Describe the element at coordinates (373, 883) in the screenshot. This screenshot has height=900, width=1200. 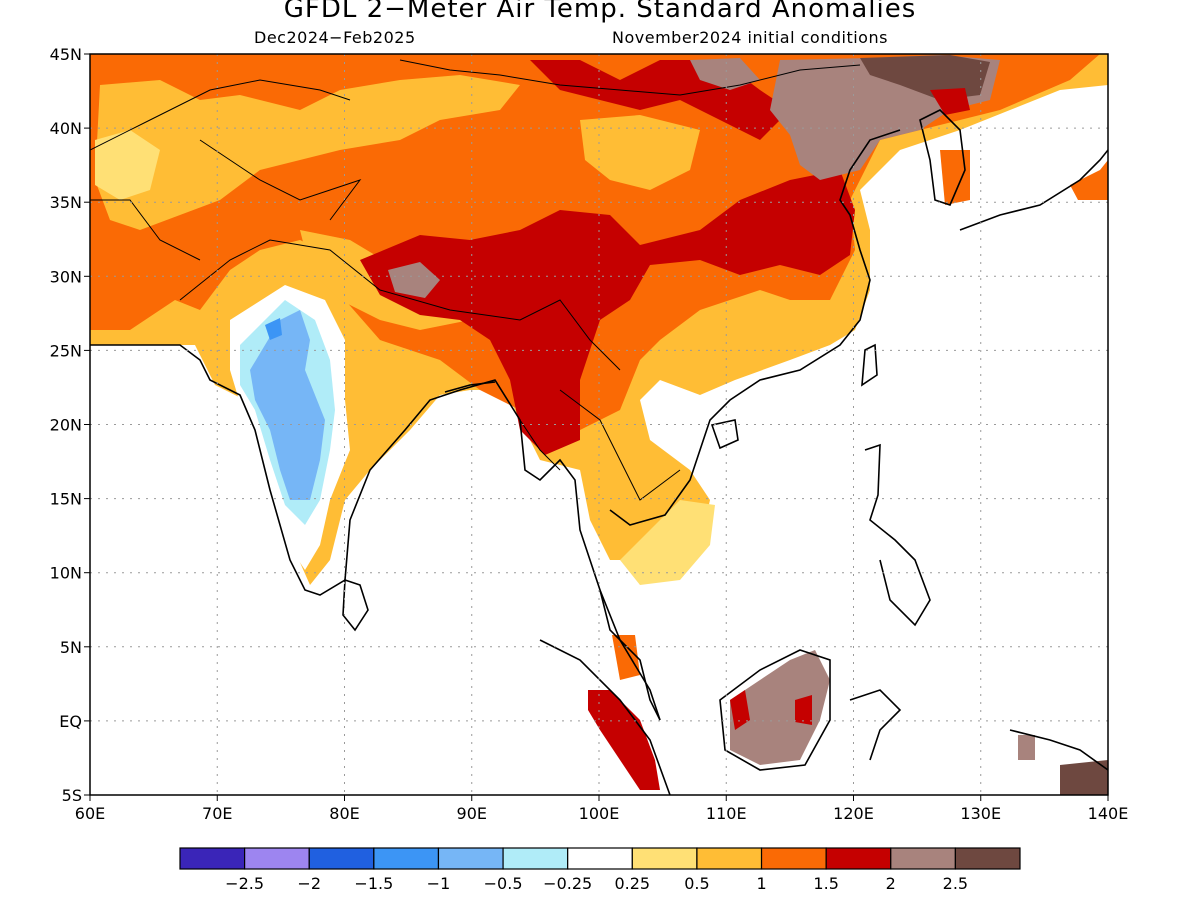
I see `colorbar-label: −1.5` at that location.